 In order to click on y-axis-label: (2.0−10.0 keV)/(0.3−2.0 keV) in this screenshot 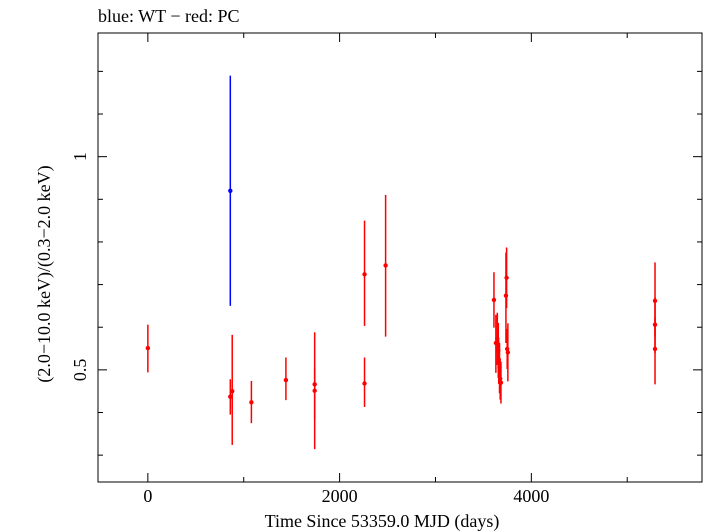, I will do `click(44, 273)`.